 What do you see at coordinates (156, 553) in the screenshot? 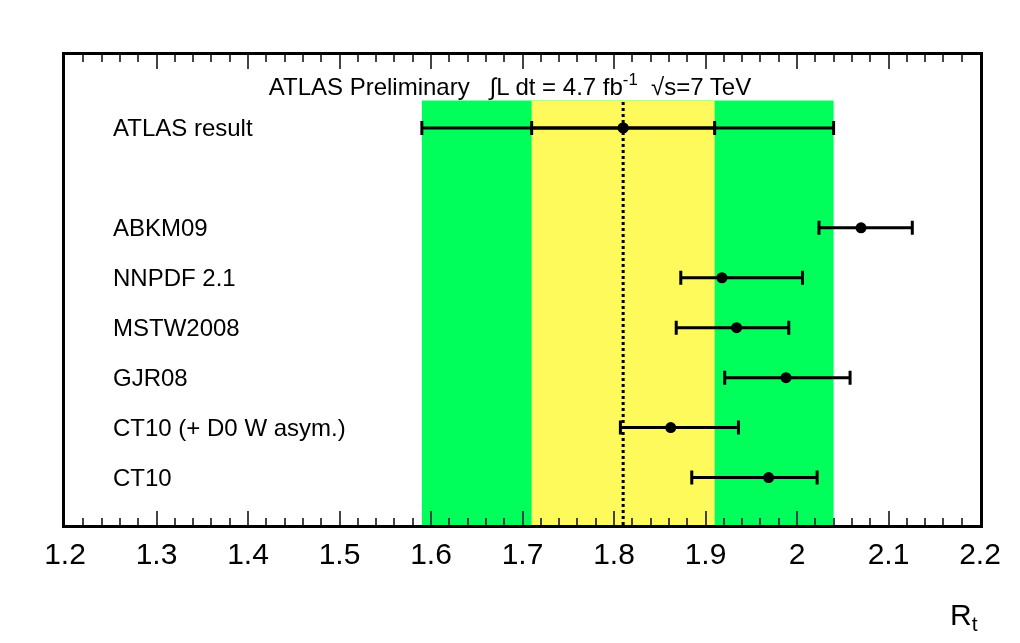
I see `x-tick-label: 1.3` at bounding box center [156, 553].